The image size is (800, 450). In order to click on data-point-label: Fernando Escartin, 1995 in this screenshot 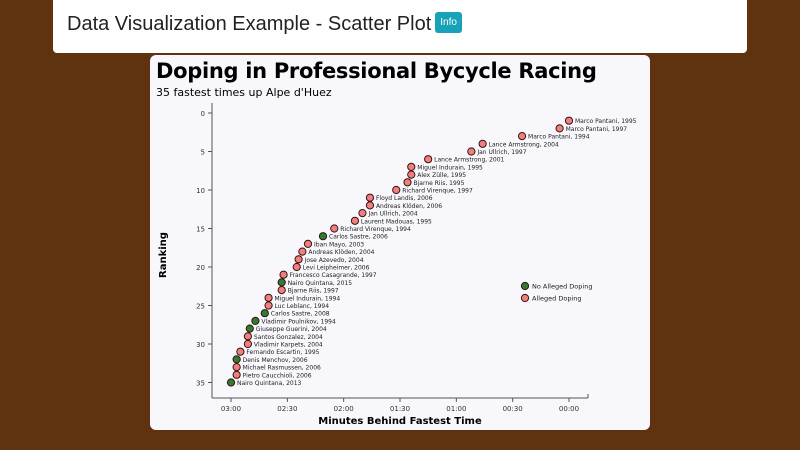, I will do `click(282, 352)`.